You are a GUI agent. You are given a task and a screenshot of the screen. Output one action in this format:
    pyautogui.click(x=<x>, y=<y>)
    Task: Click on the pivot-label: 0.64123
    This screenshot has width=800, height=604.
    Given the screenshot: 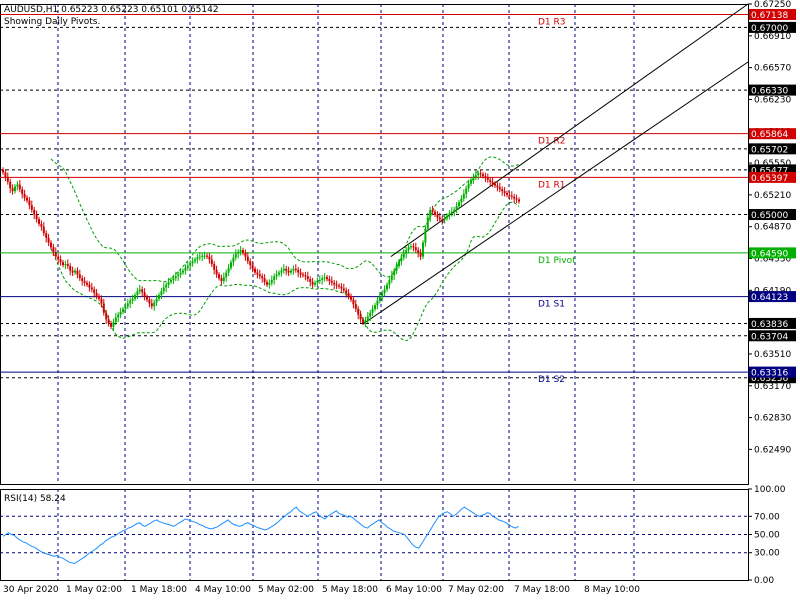 What is the action you would take?
    pyautogui.click(x=769, y=298)
    